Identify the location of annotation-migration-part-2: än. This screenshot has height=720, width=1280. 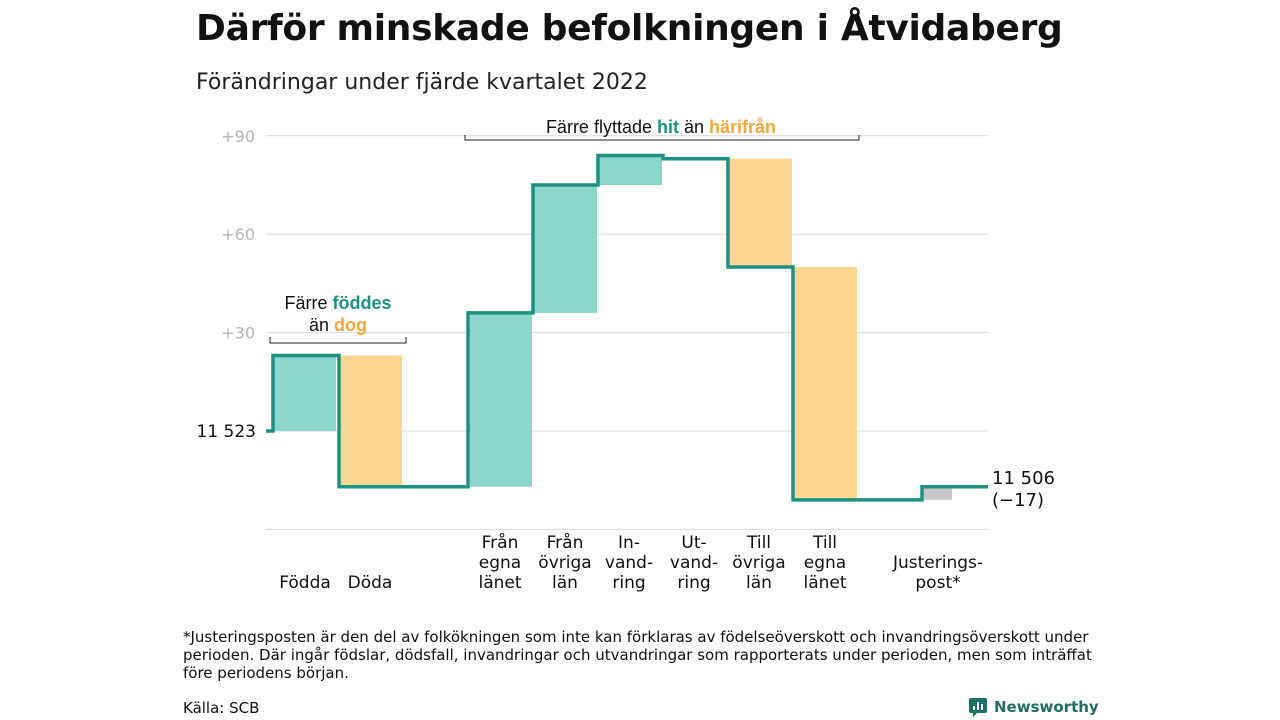
(694, 127).